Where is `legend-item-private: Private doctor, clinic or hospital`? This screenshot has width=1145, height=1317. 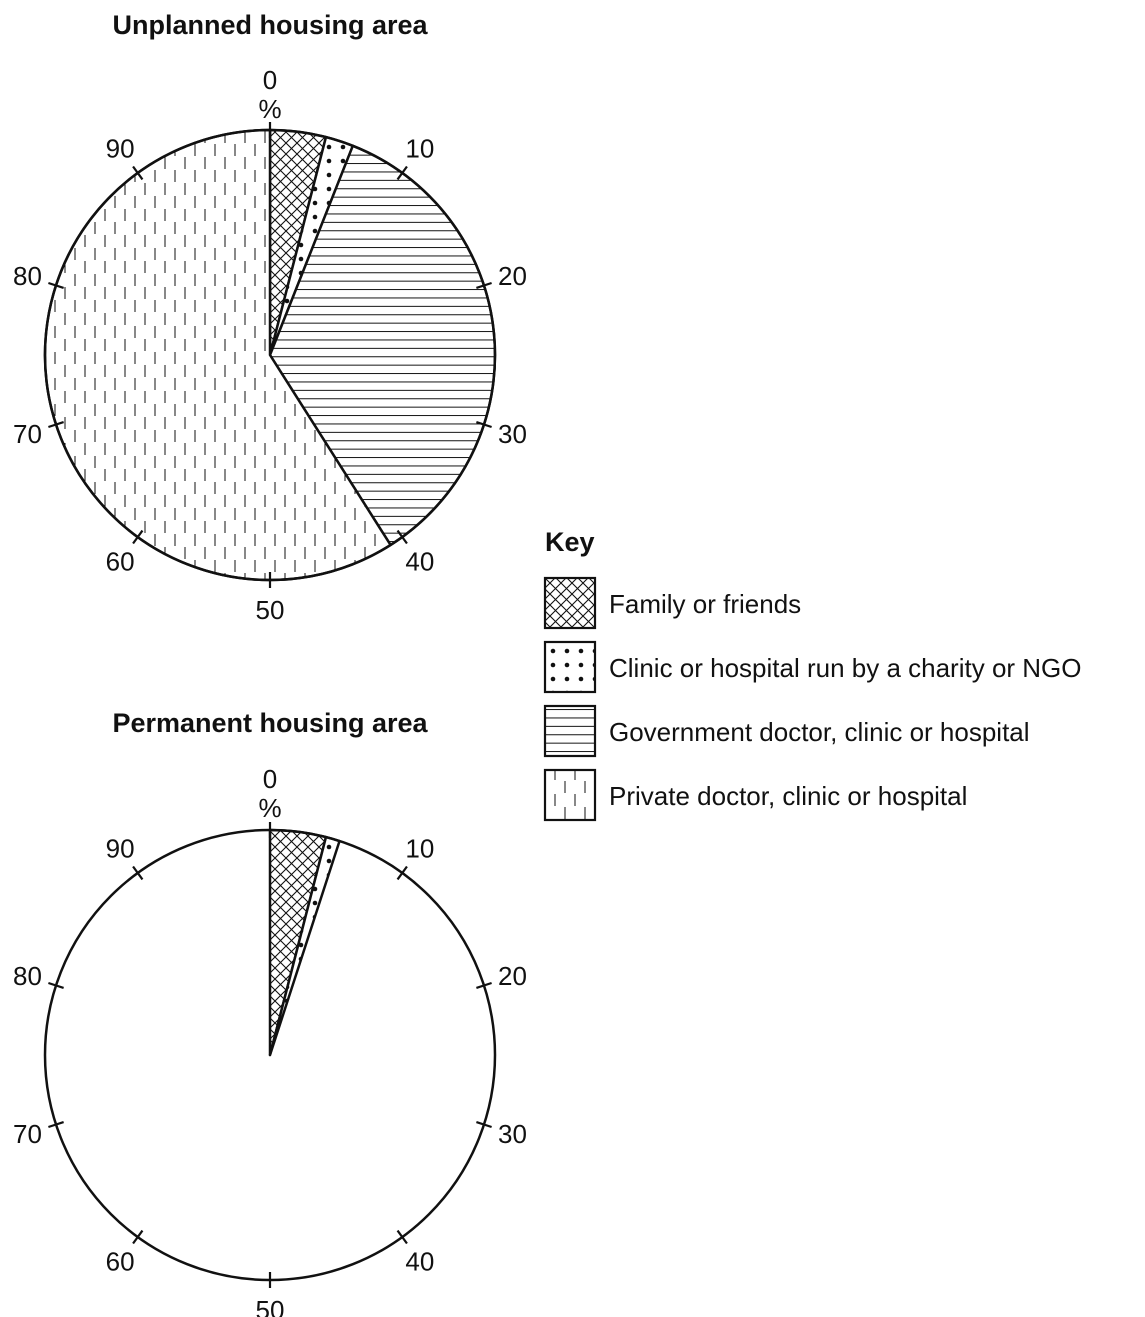
legend-item-private: Private doctor, clinic or hospital is located at coordinates (755, 795).